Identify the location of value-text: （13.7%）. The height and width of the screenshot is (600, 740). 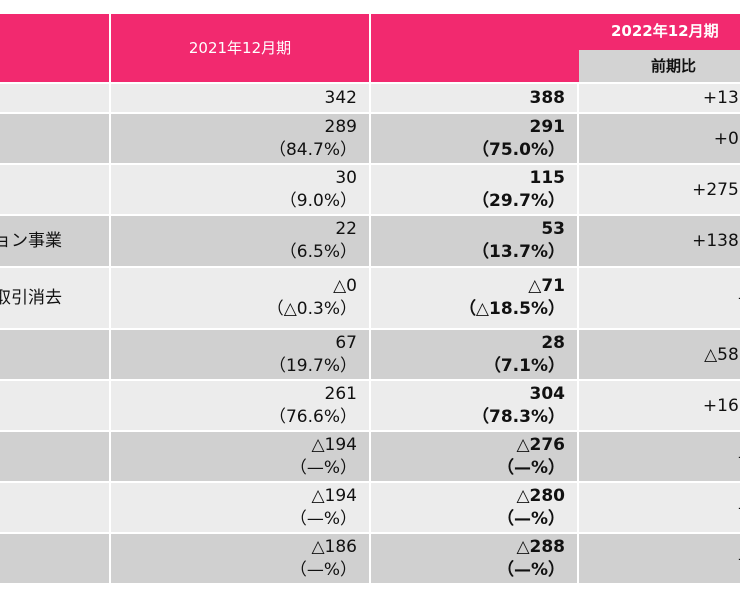
(518, 252).